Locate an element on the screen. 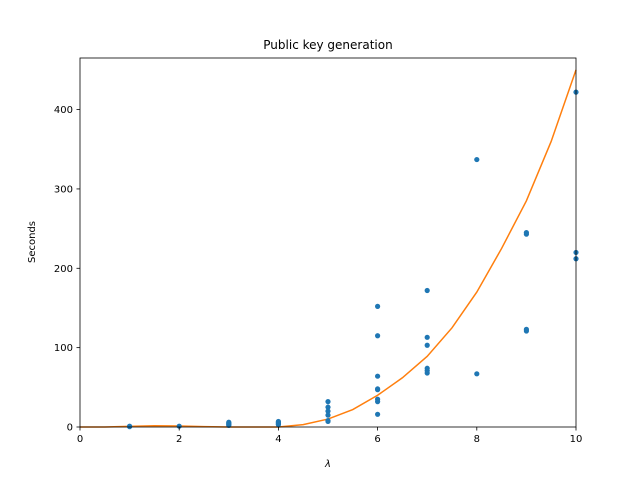 This screenshot has width=640, height=480. y-tick-label: 0 is located at coordinates (70, 428).